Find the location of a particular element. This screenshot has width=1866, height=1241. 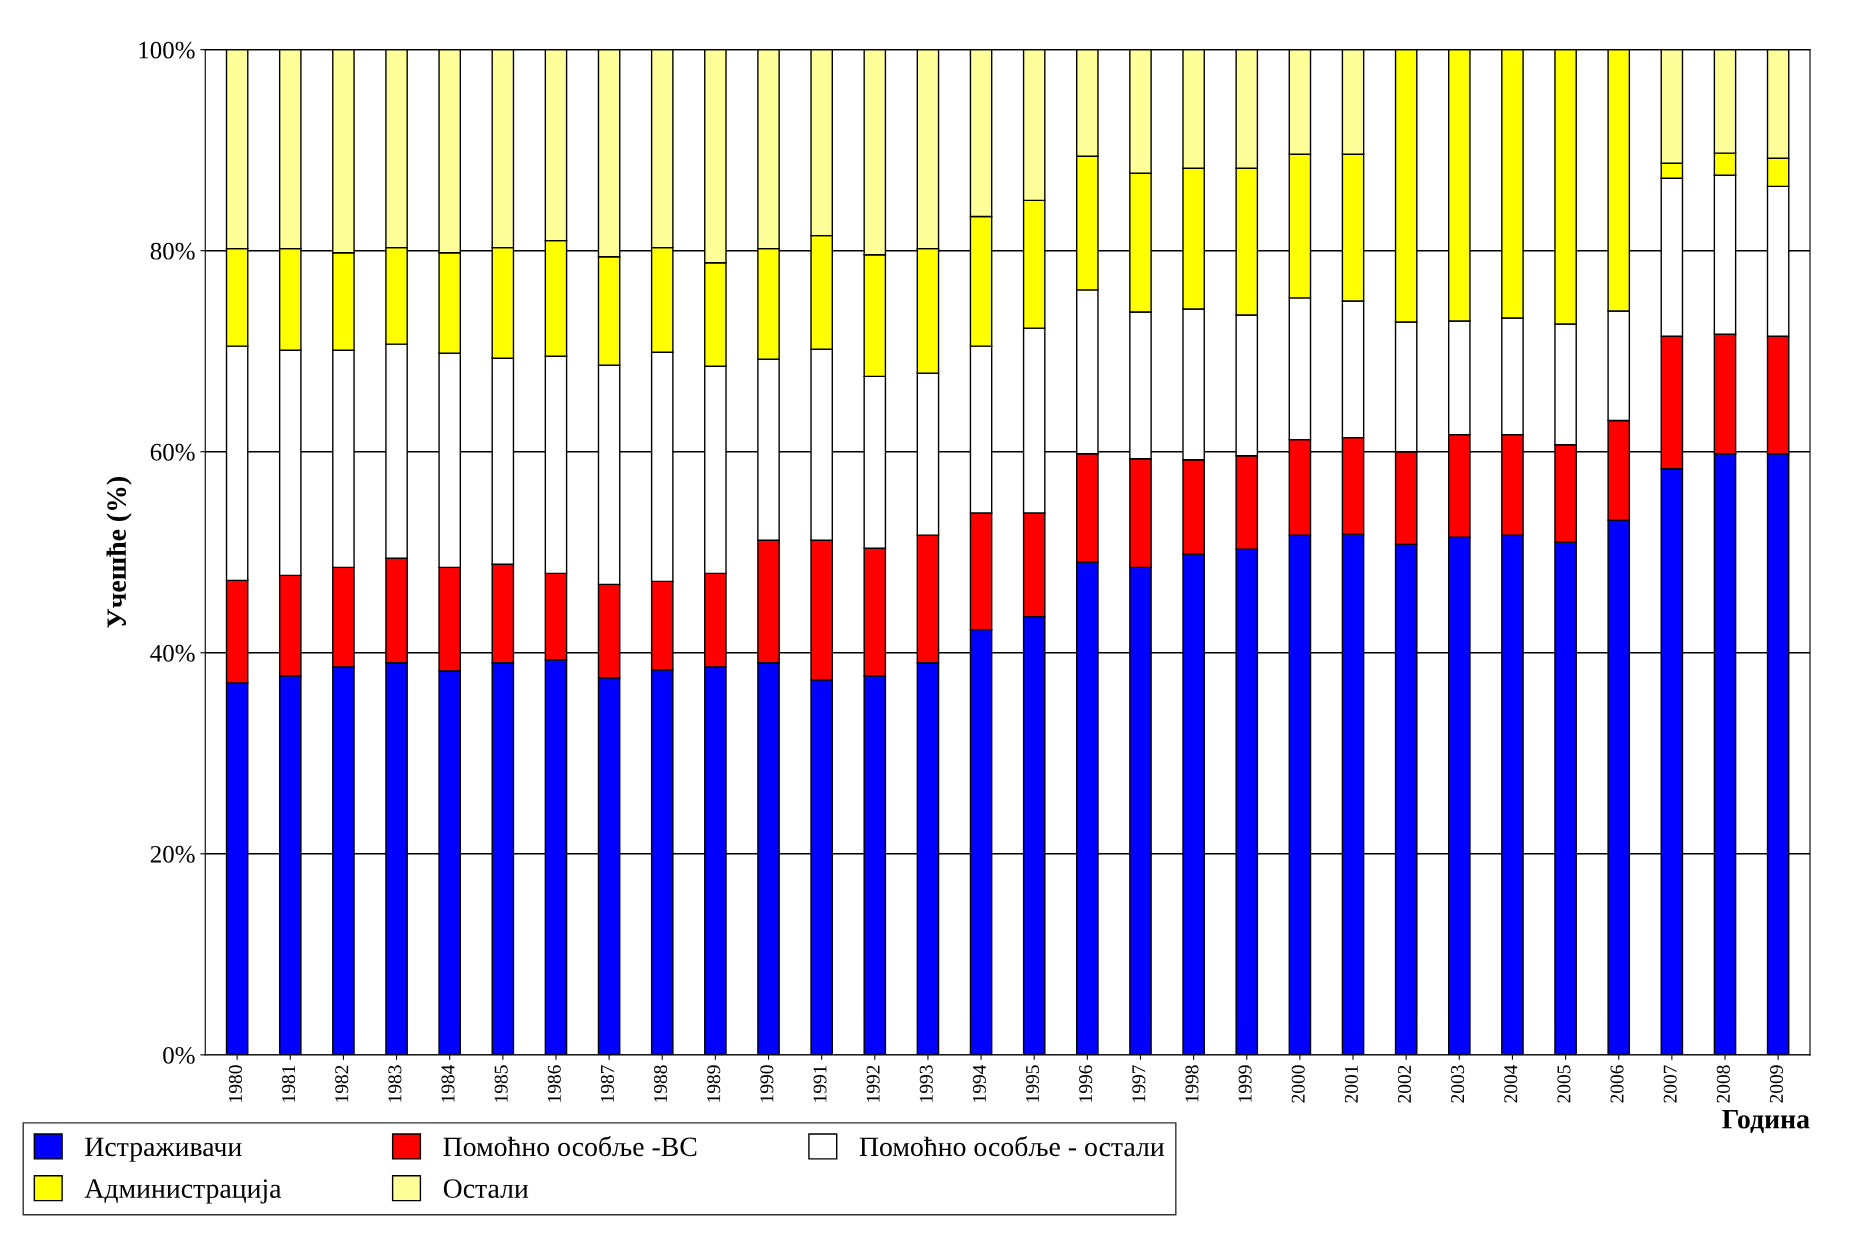

y-tick-label: 60% is located at coordinates (172, 452).